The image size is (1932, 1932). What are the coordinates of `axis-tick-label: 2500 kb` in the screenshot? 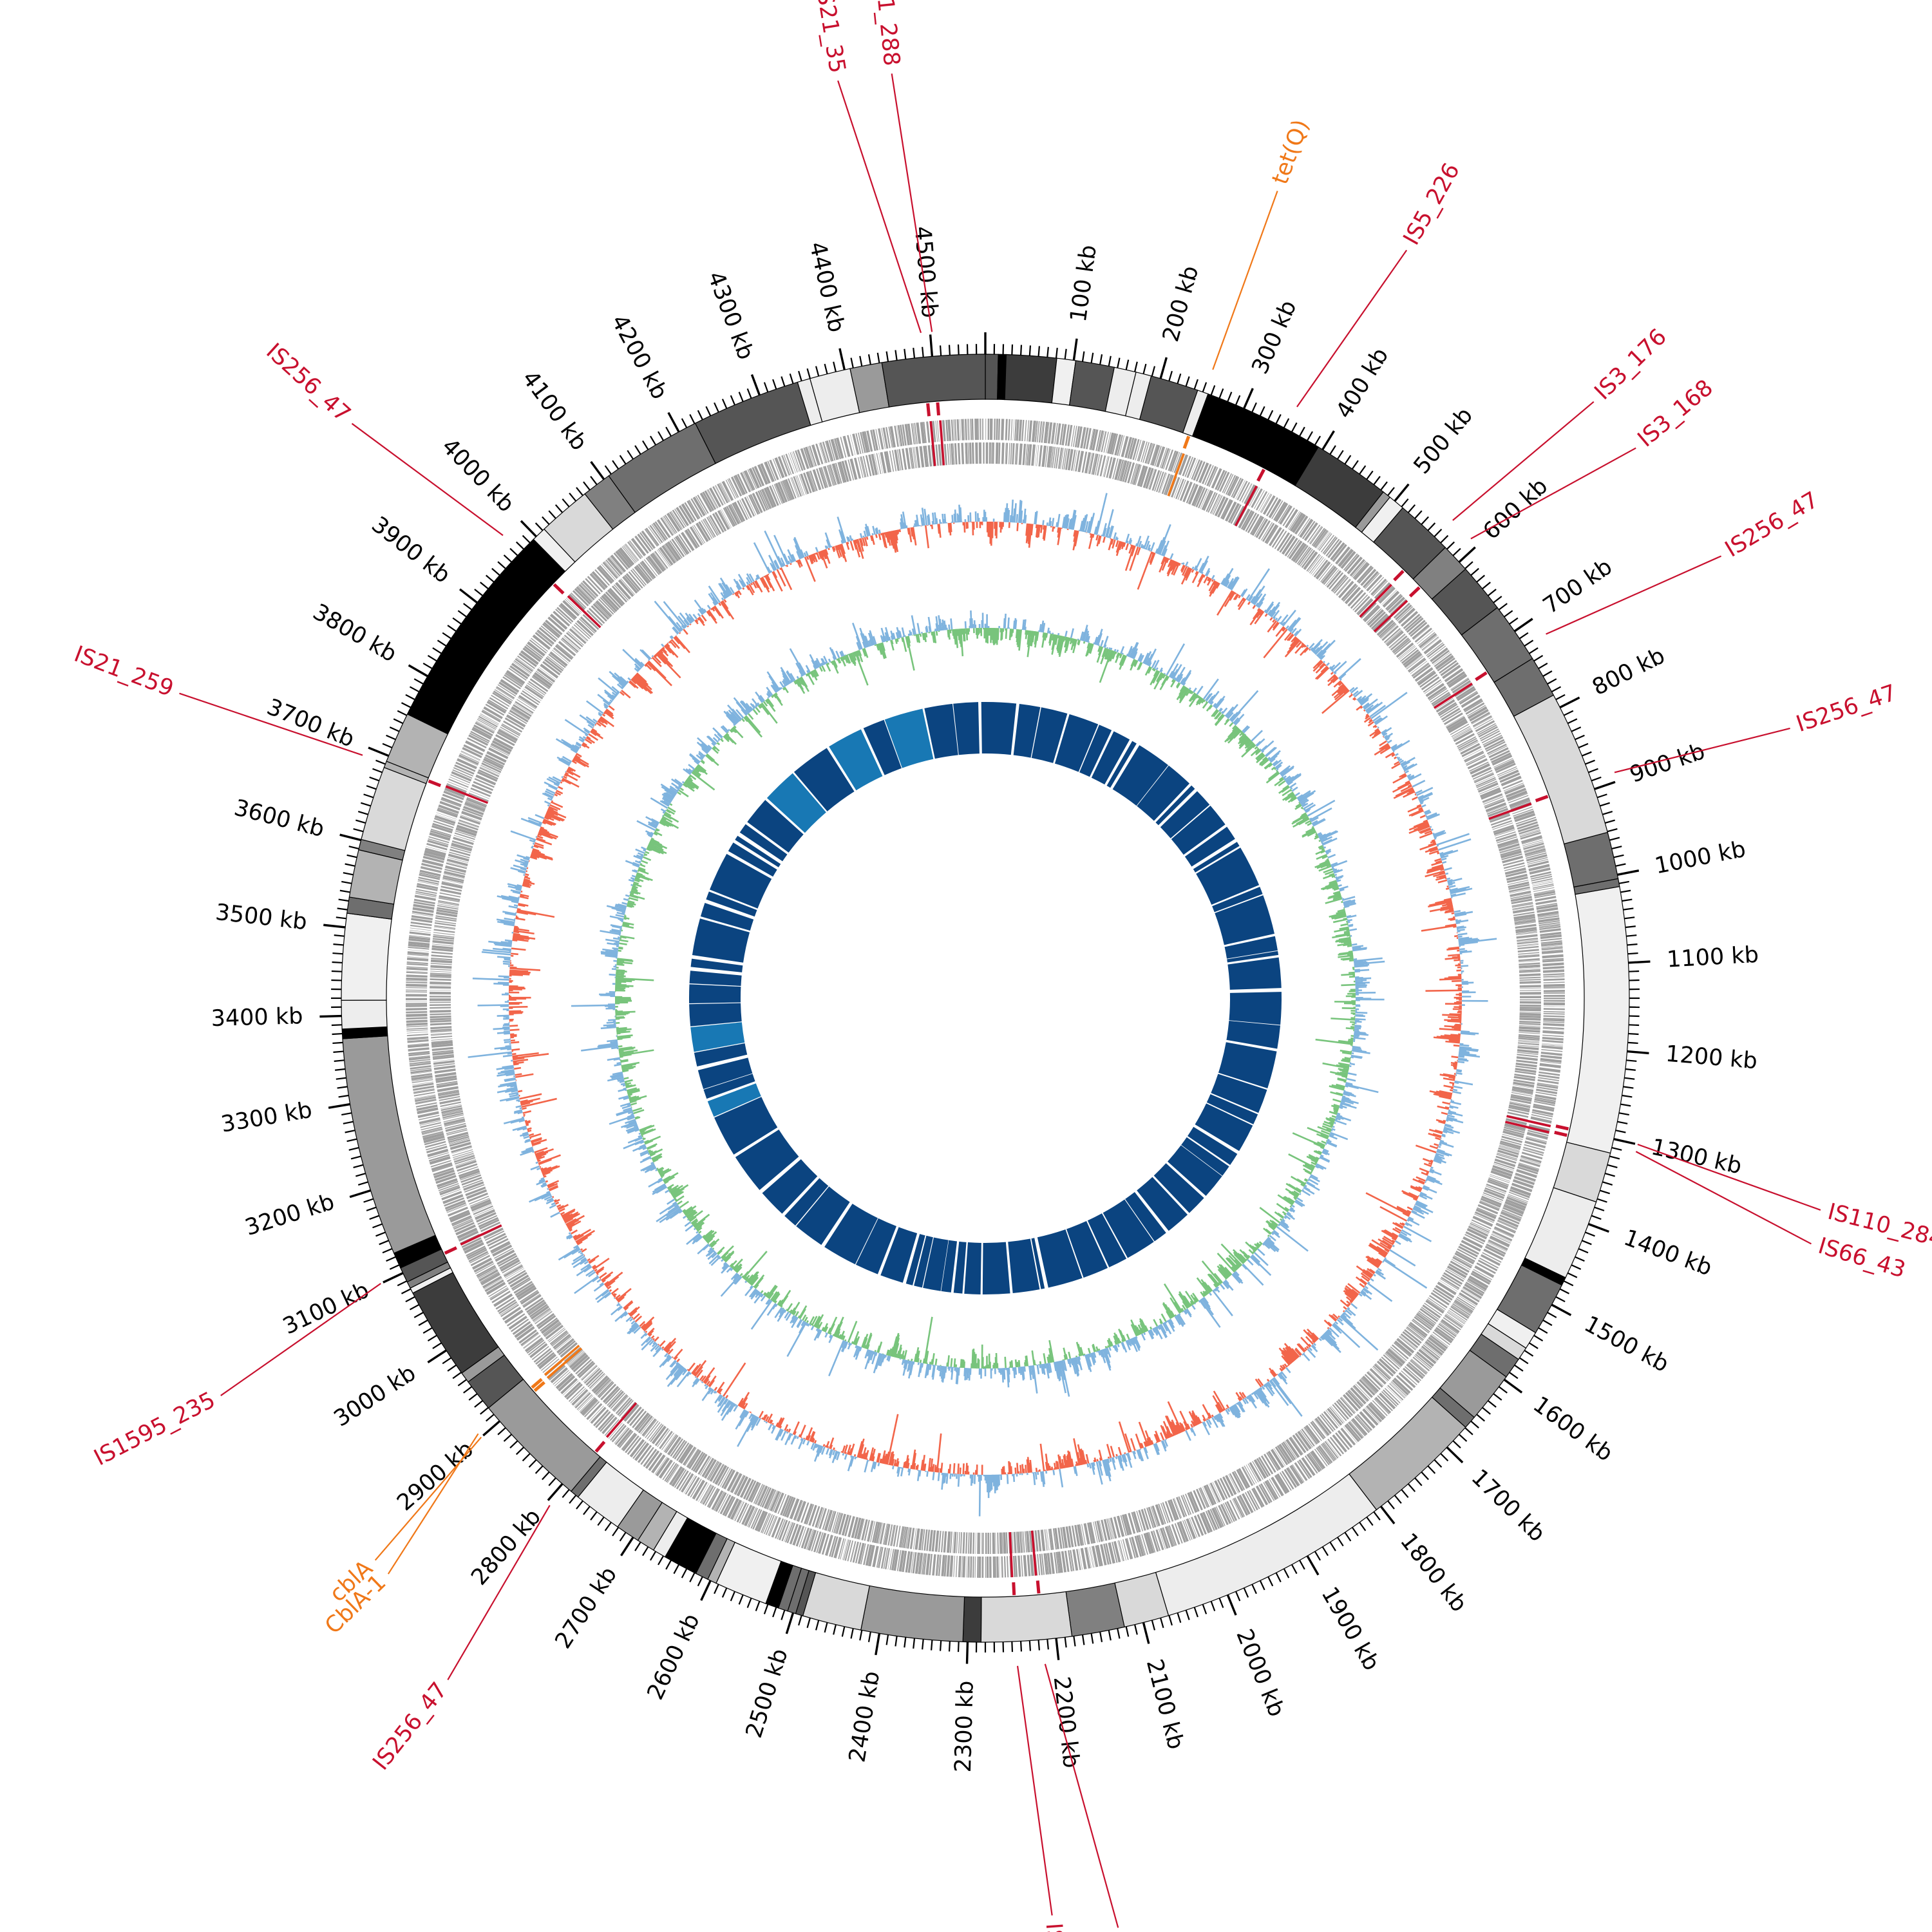 It's located at (767, 1693).